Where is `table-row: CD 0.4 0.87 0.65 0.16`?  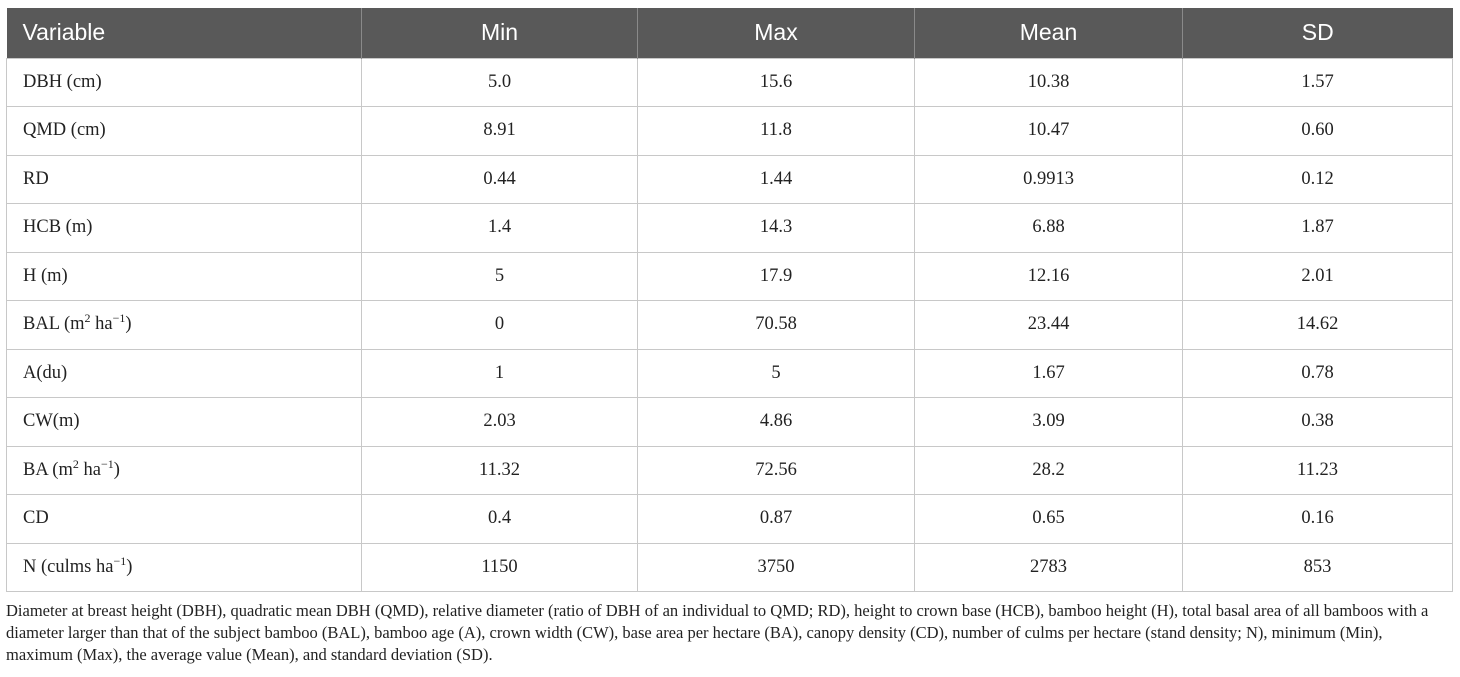 table-row: CD 0.4 0.87 0.65 0.16 is located at coordinates (729, 518).